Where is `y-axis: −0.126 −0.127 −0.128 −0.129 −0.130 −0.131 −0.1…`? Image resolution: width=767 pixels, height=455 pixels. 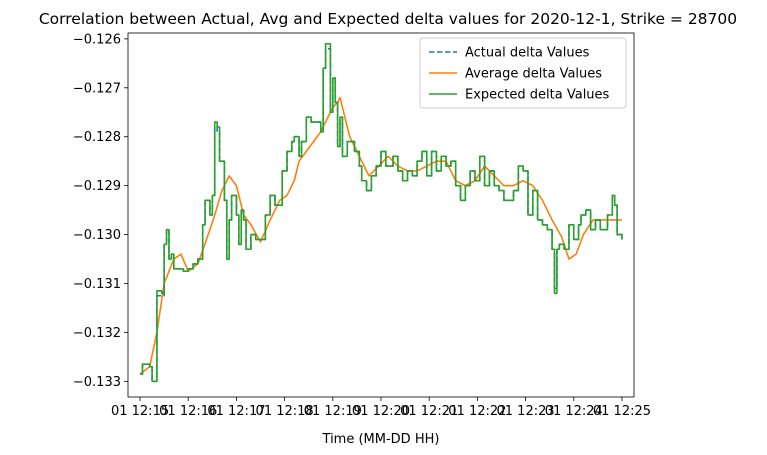
y-axis: −0.126 −0.127 −0.128 −0.129 −0.130 −0.131 −0.1… is located at coordinates (100, 211).